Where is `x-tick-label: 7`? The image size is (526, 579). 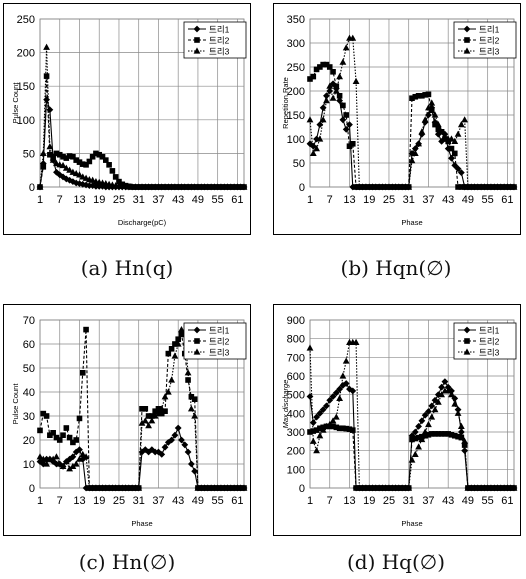
x-tick-label: 7 is located at coordinates (60, 200).